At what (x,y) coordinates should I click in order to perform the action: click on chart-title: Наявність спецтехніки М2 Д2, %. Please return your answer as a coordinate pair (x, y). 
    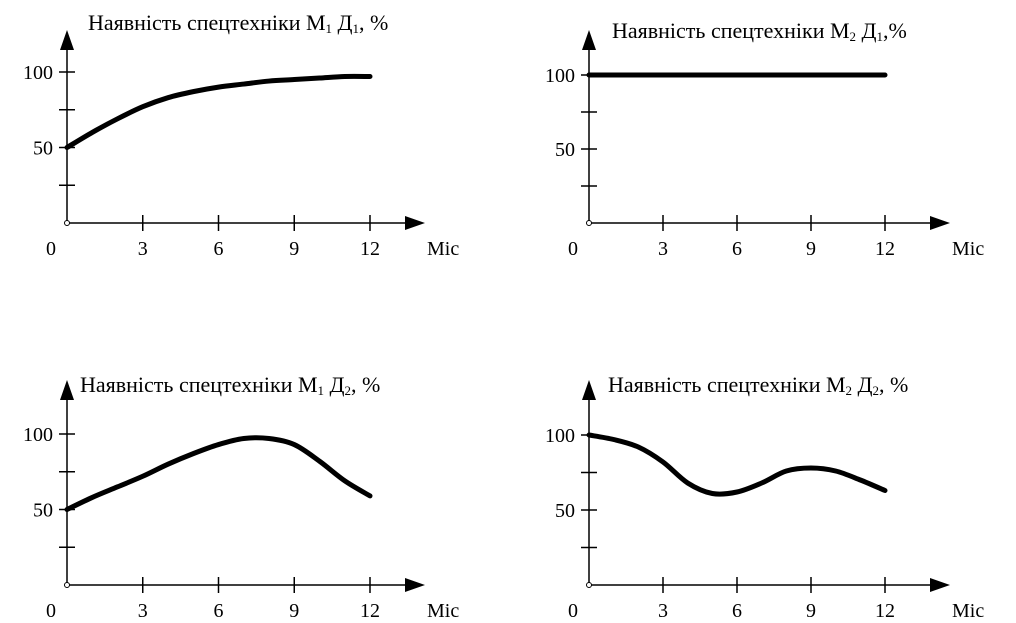
    Looking at the image, I should click on (758, 386).